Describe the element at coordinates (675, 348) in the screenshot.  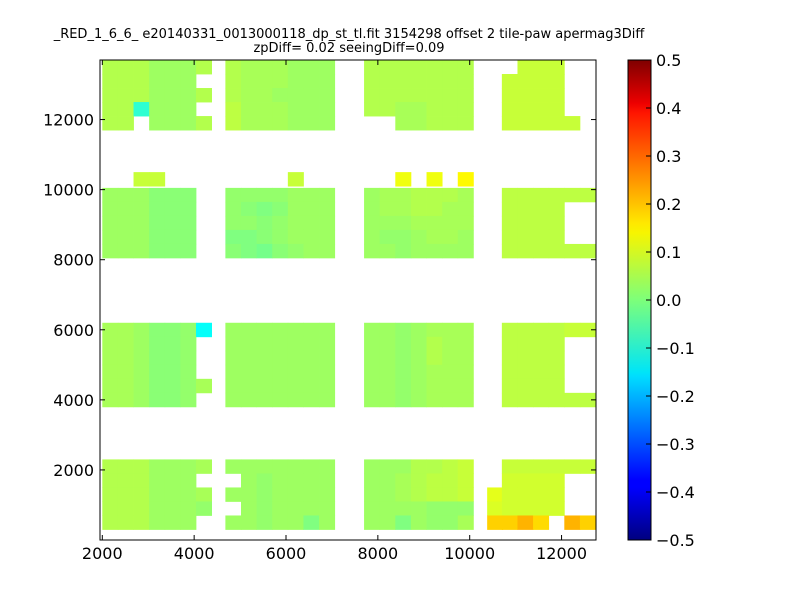
I see `colorbar-tick-label: −0.1` at that location.